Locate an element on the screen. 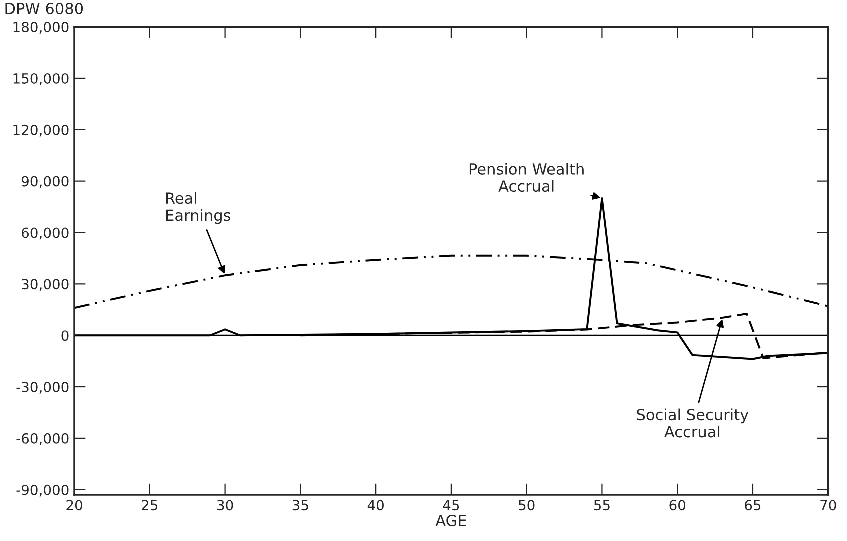  x-tick-label: 65 is located at coordinates (753, 505).